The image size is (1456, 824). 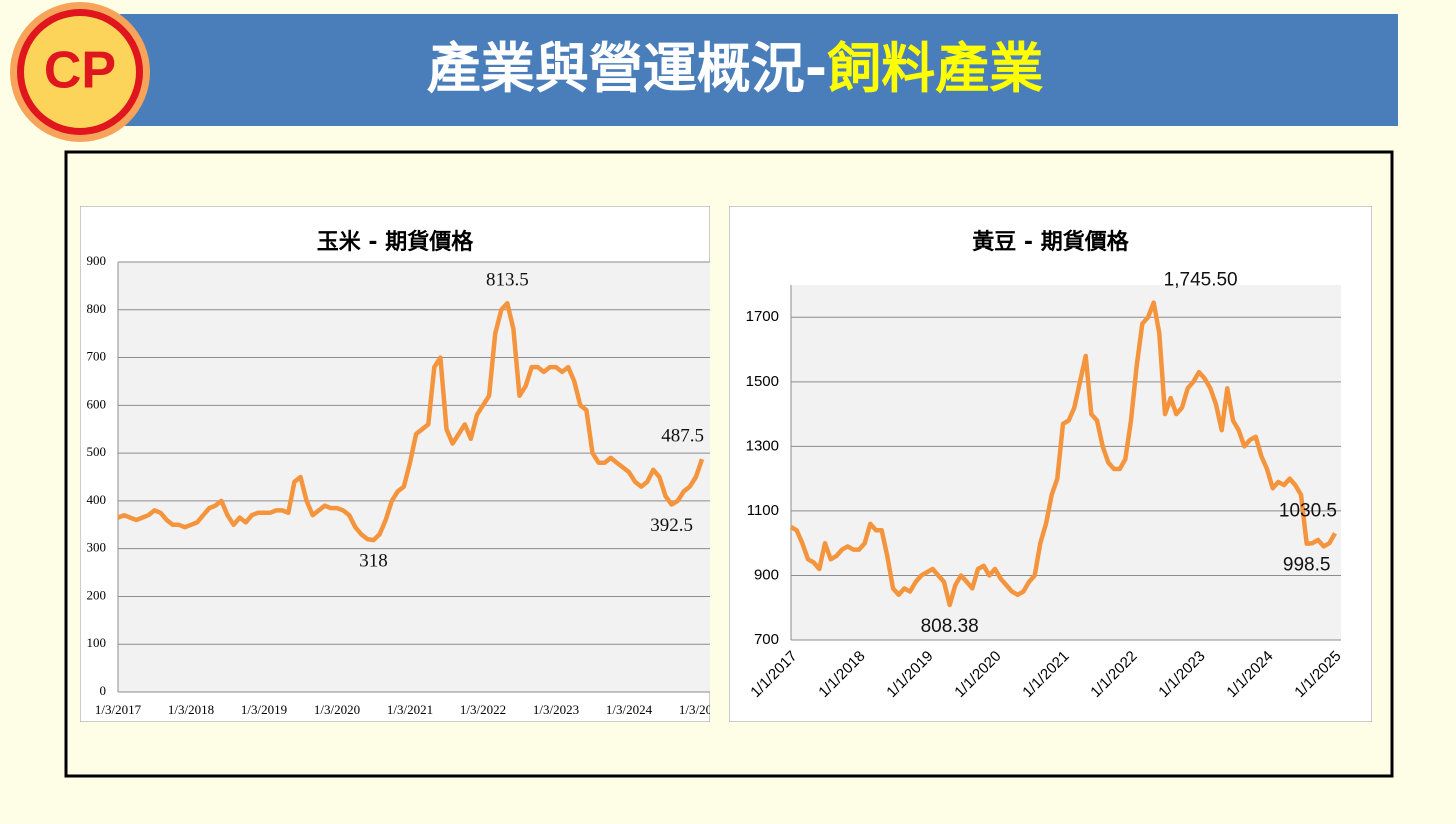 I want to click on y-tick-label: 100, so click(x=97, y=642).